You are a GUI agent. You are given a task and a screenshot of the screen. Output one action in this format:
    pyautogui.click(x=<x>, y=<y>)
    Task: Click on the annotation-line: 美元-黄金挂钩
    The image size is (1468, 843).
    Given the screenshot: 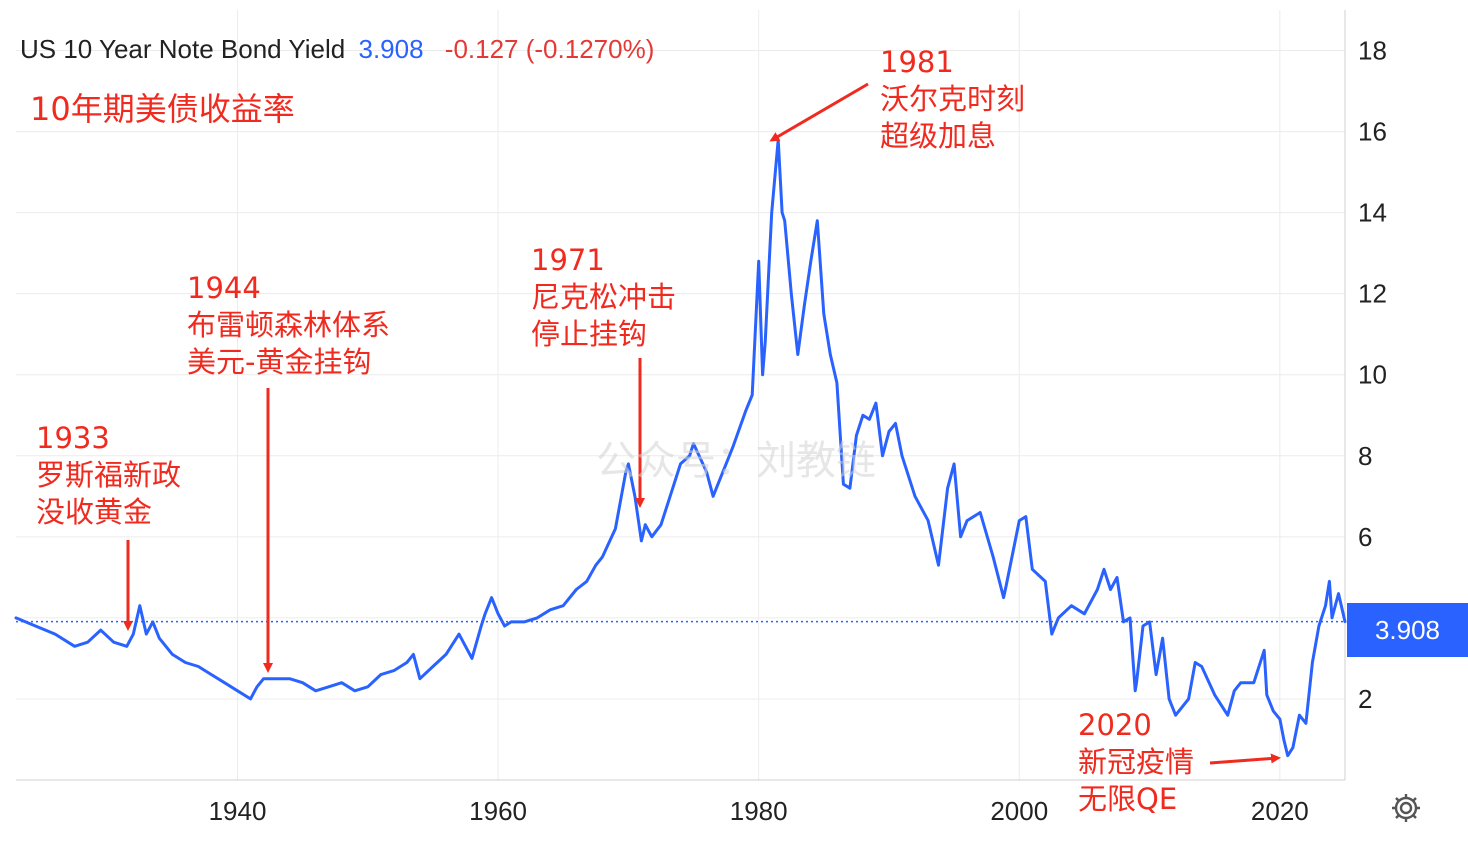 What is the action you would take?
    pyautogui.click(x=279, y=362)
    